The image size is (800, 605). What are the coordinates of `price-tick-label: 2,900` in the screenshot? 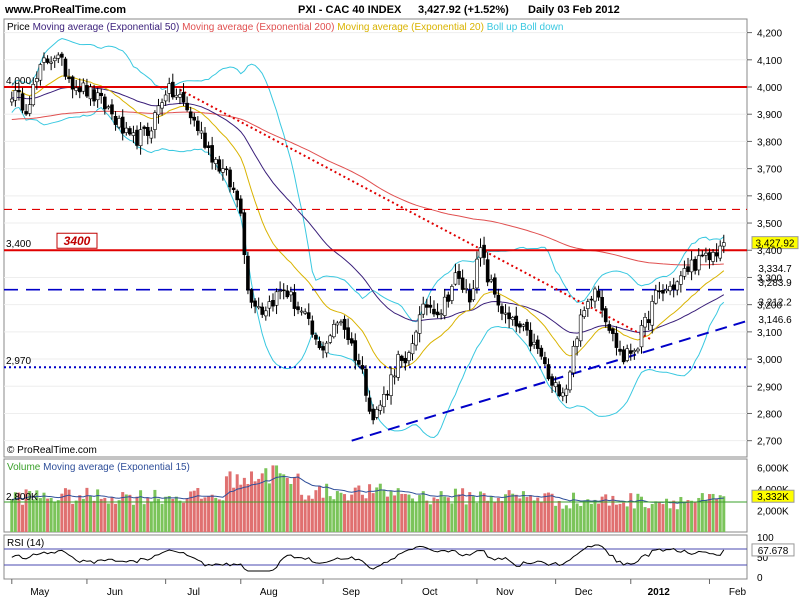 It's located at (769, 387).